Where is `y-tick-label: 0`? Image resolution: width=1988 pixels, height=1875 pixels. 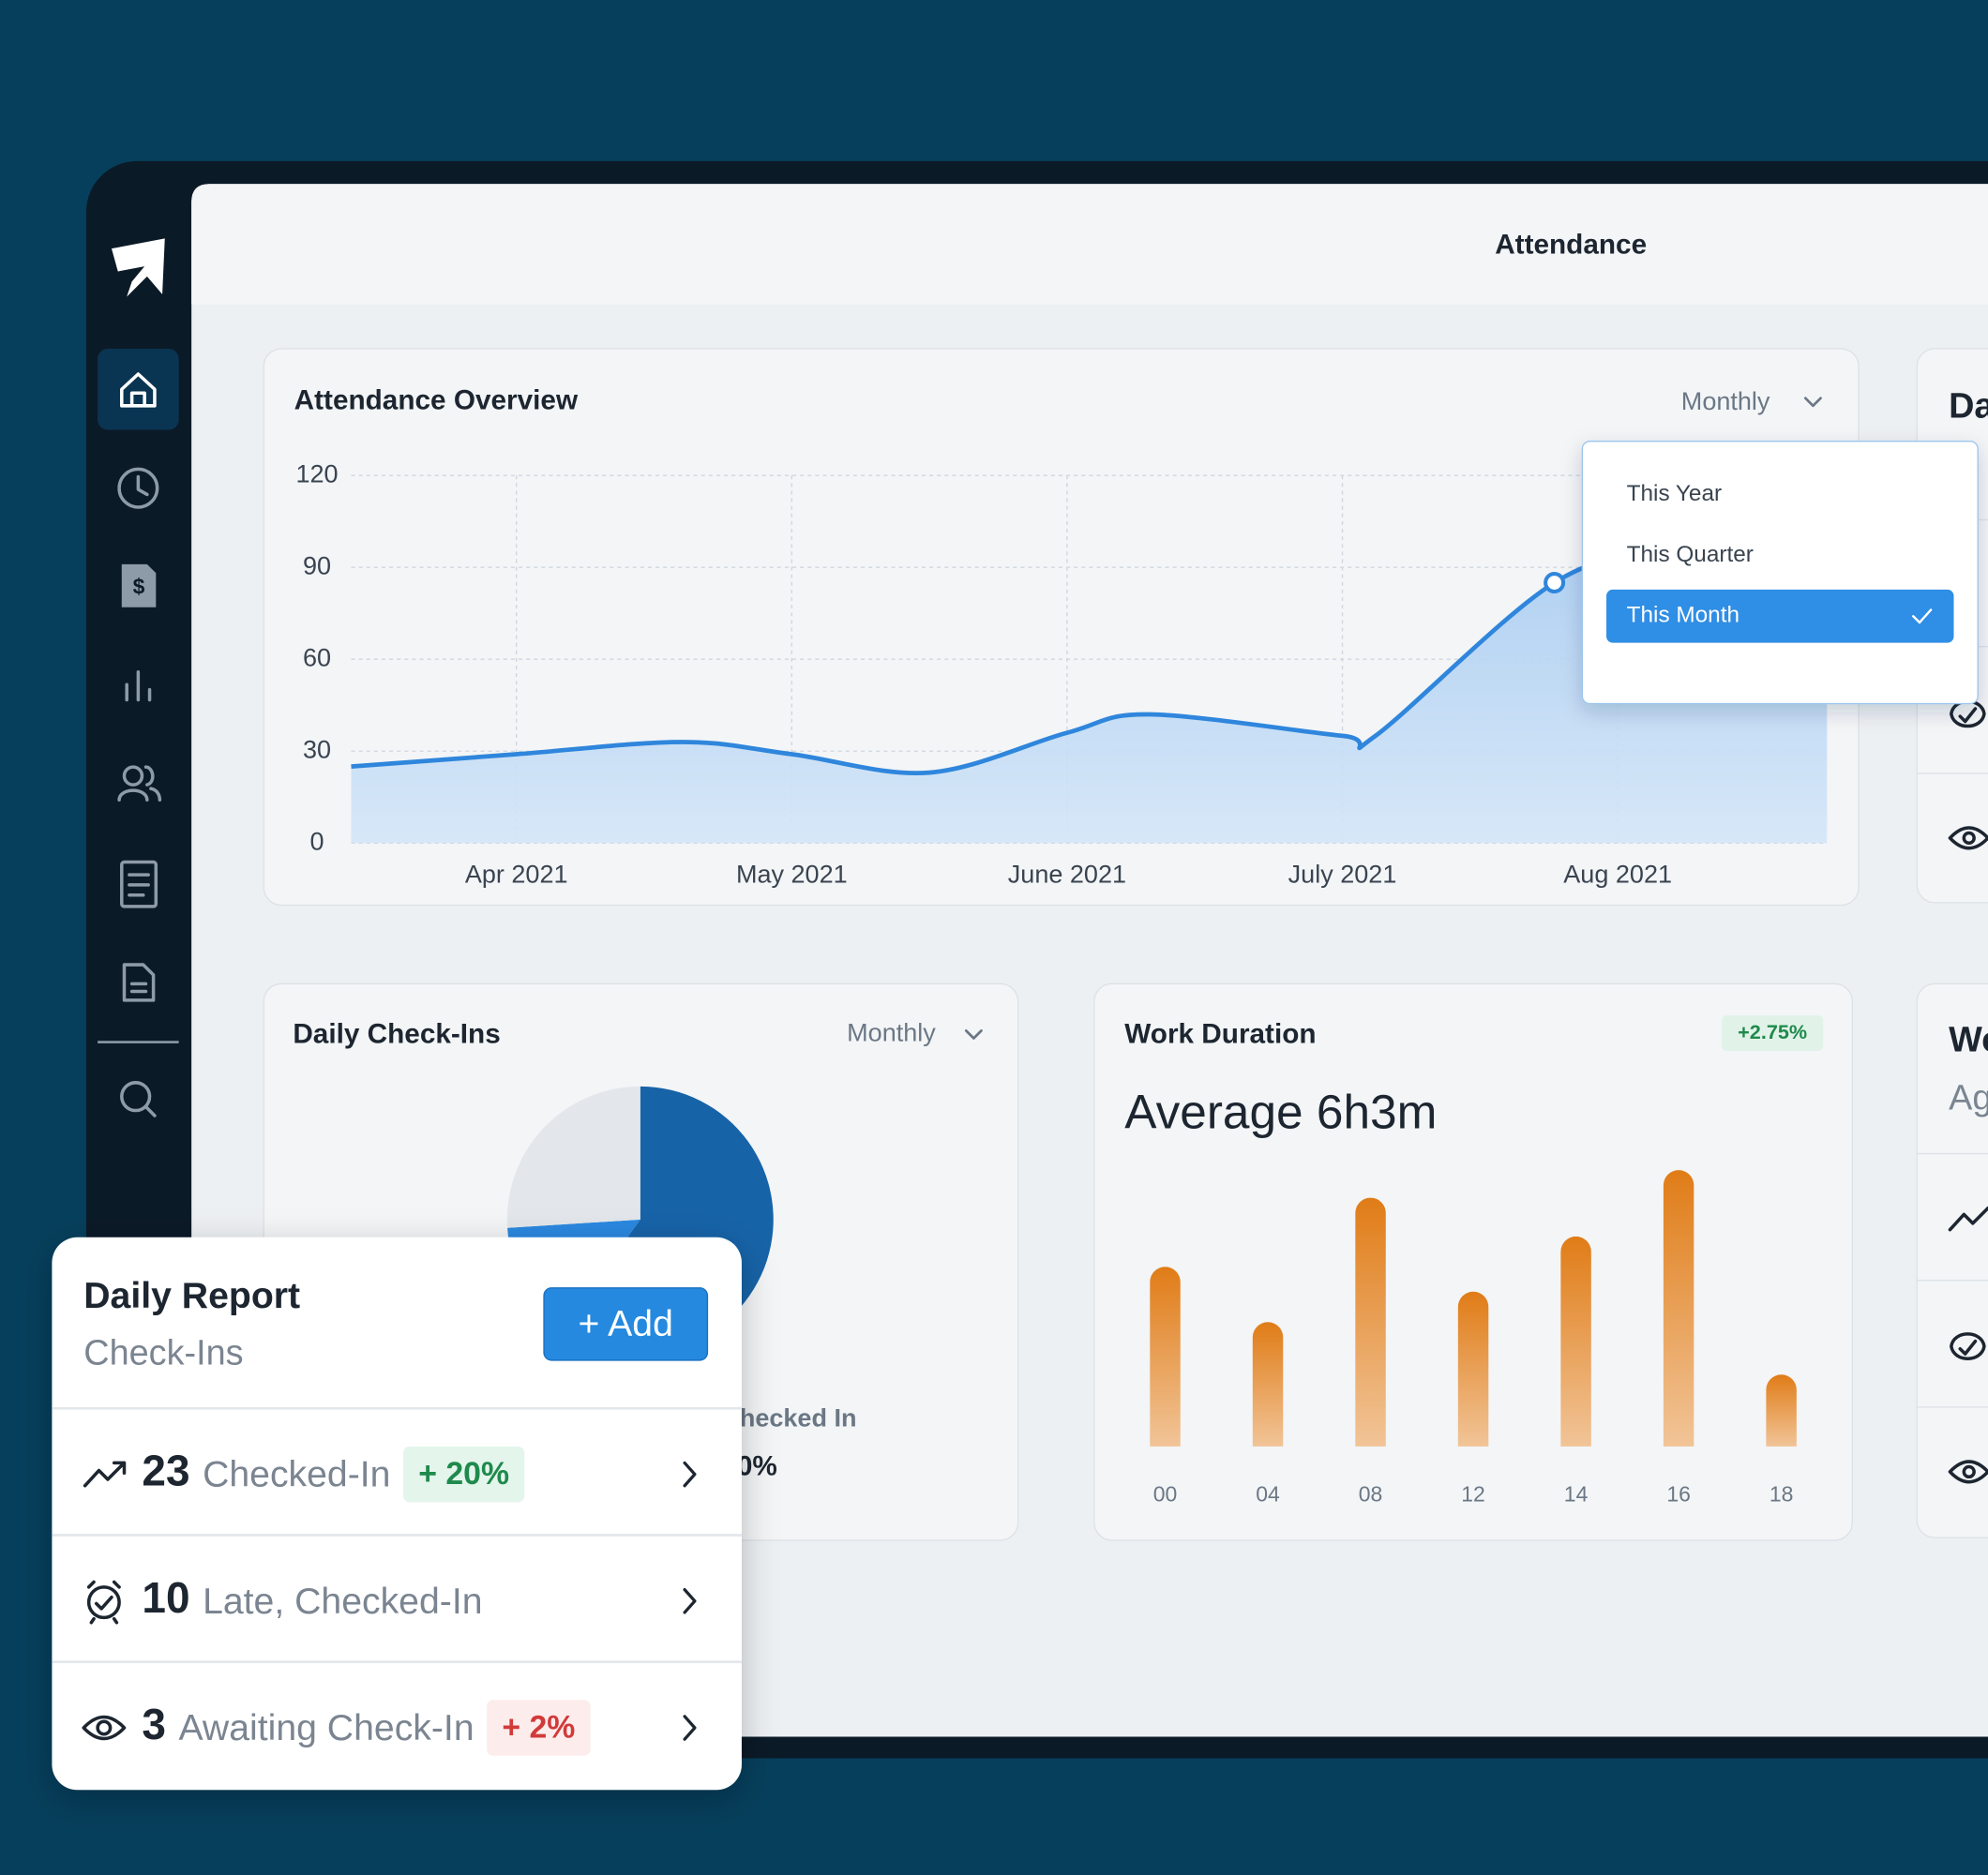 y-tick-label: 0 is located at coordinates (317, 841).